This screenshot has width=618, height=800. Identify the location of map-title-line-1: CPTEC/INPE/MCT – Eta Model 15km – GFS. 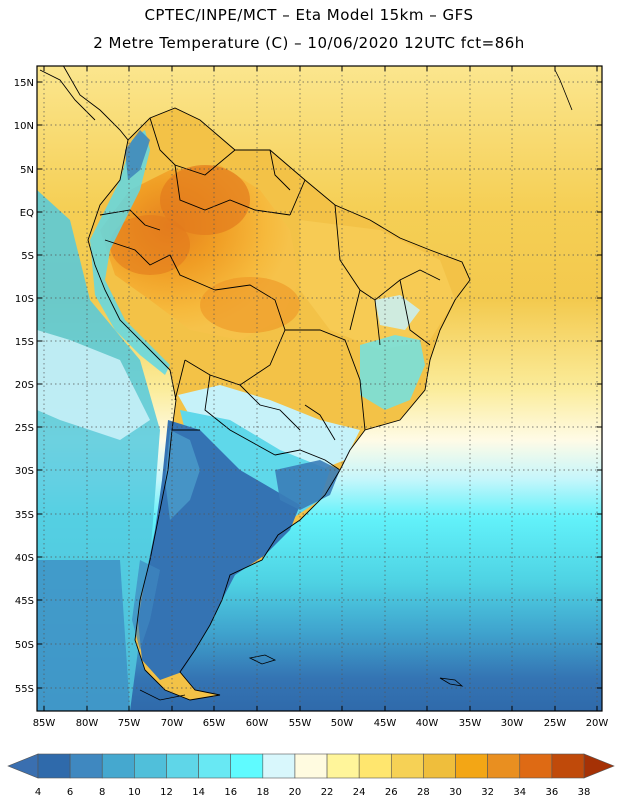
(309, 15).